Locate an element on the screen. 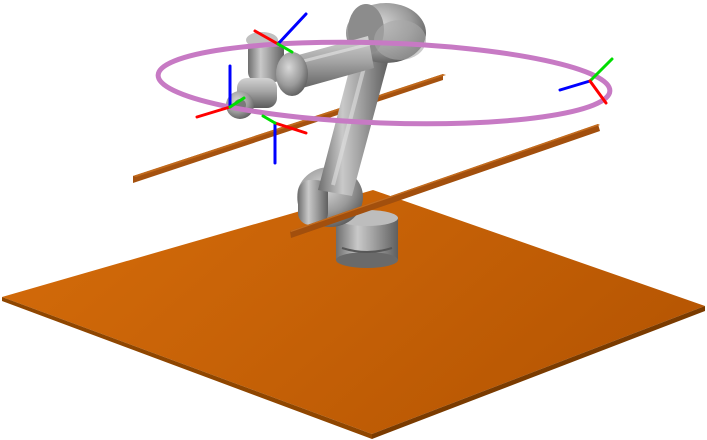 The image size is (707, 440). front-bar is located at coordinates (445, 181).